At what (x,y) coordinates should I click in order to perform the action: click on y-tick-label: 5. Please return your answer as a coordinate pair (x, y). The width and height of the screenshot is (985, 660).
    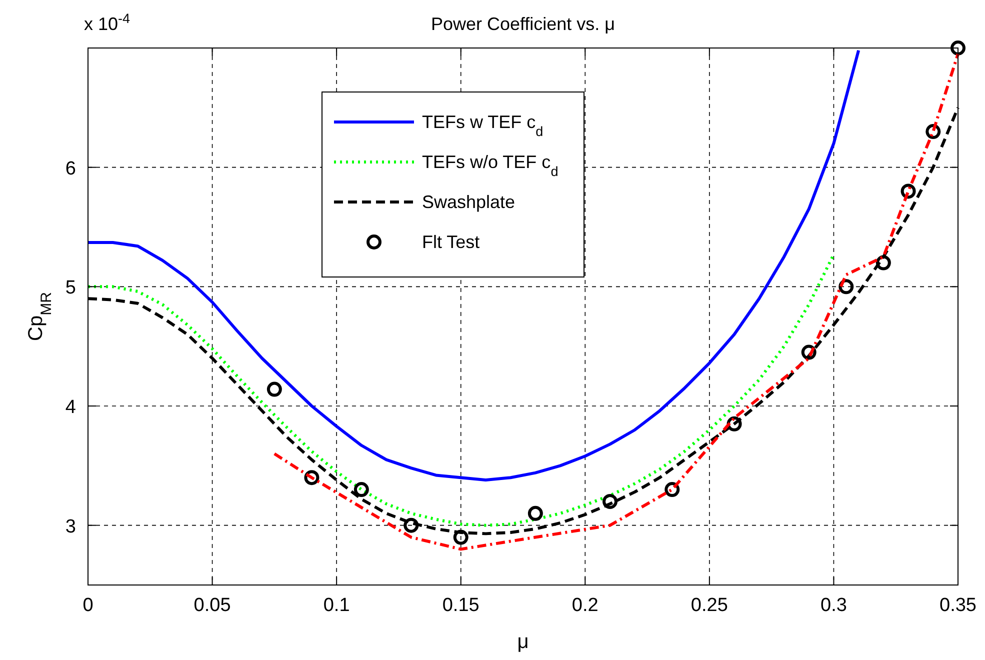
    Looking at the image, I should click on (70, 288).